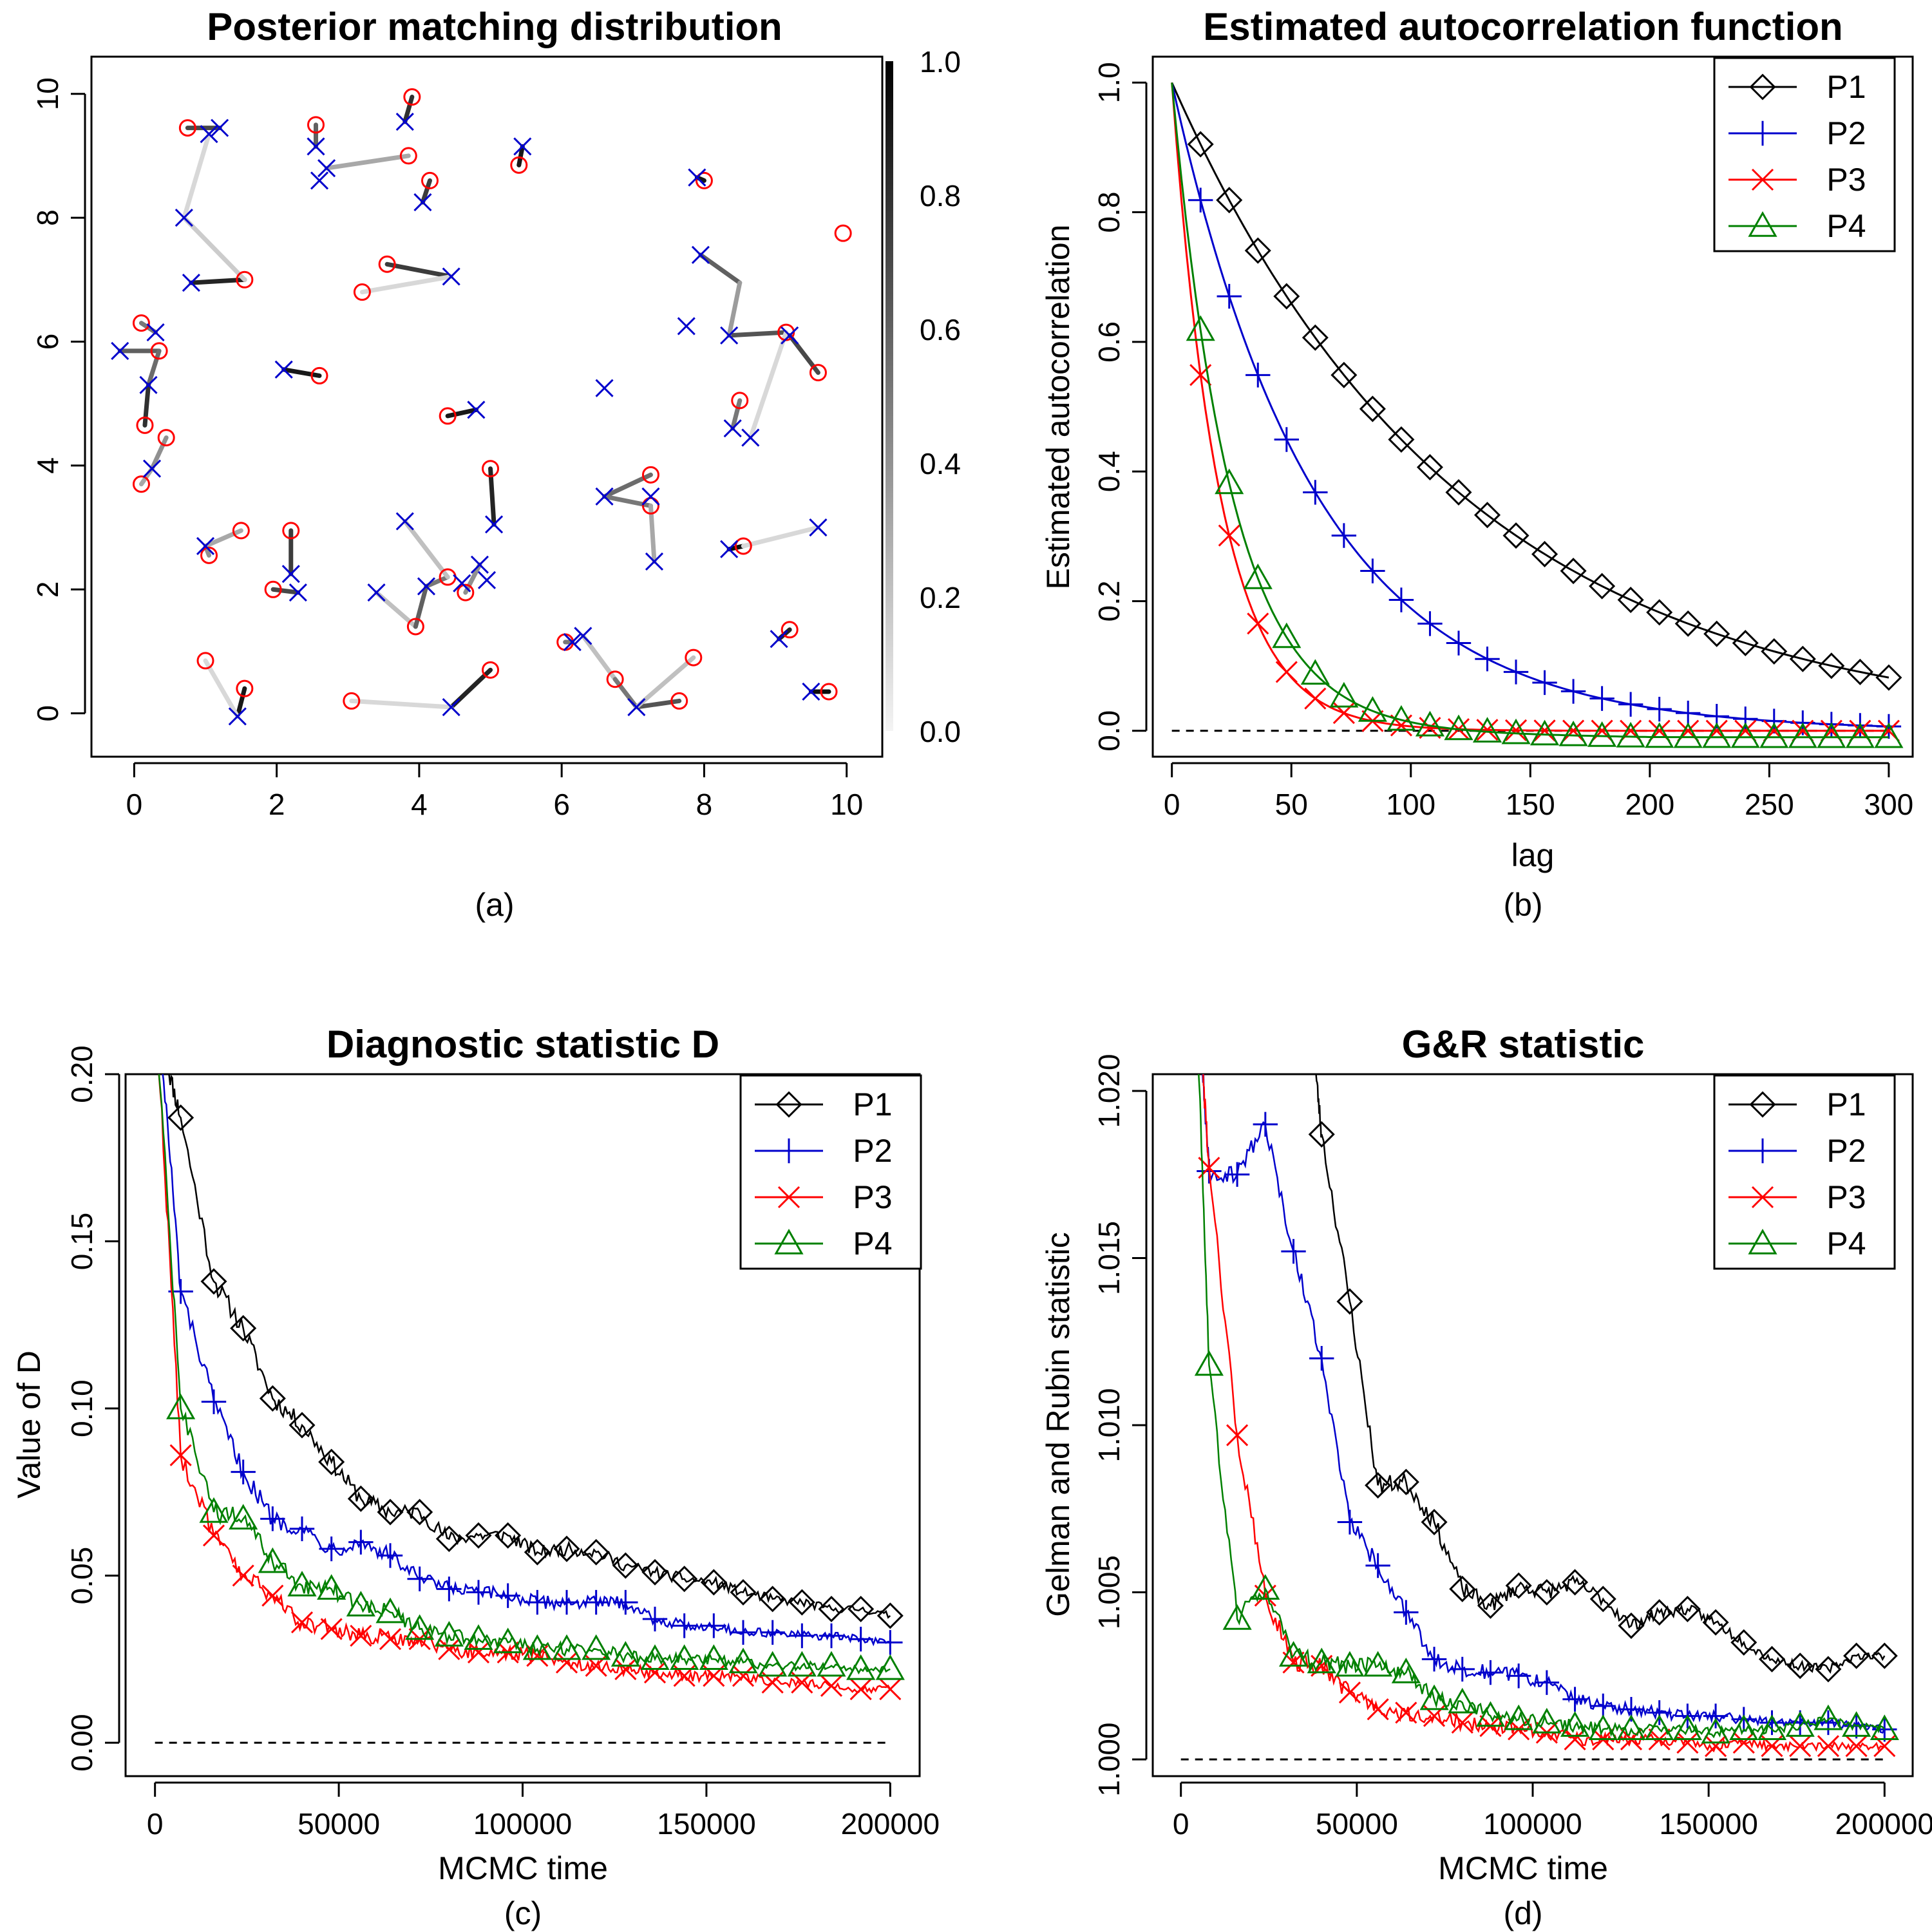 Image resolution: width=1932 pixels, height=1932 pixels. I want to click on legend-box, so click(1805, 155).